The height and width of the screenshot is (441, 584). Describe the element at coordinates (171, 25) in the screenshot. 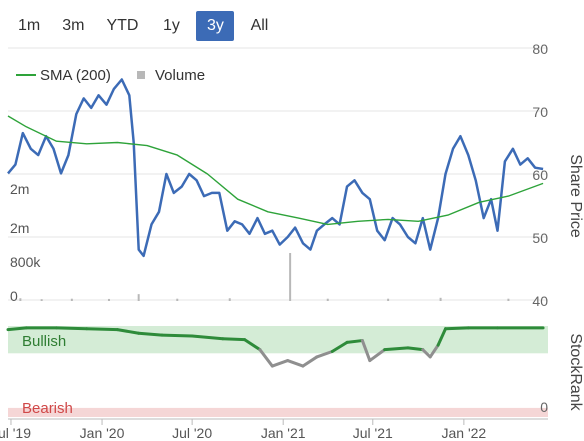

I see `range-button-1y: 1y` at that location.